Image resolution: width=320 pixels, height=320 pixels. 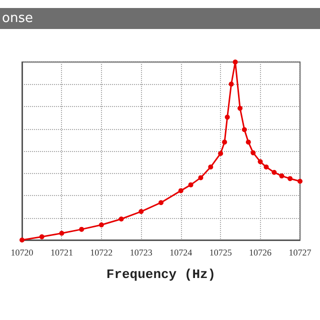 I want to click on x-tick-label: 10723, so click(x=141, y=253).